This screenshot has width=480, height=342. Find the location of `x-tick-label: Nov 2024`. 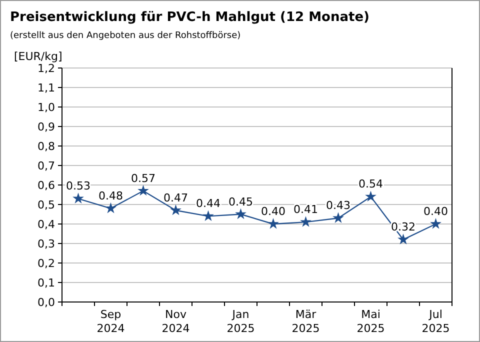

x-tick-label: Nov 2024 is located at coordinates (176, 321).